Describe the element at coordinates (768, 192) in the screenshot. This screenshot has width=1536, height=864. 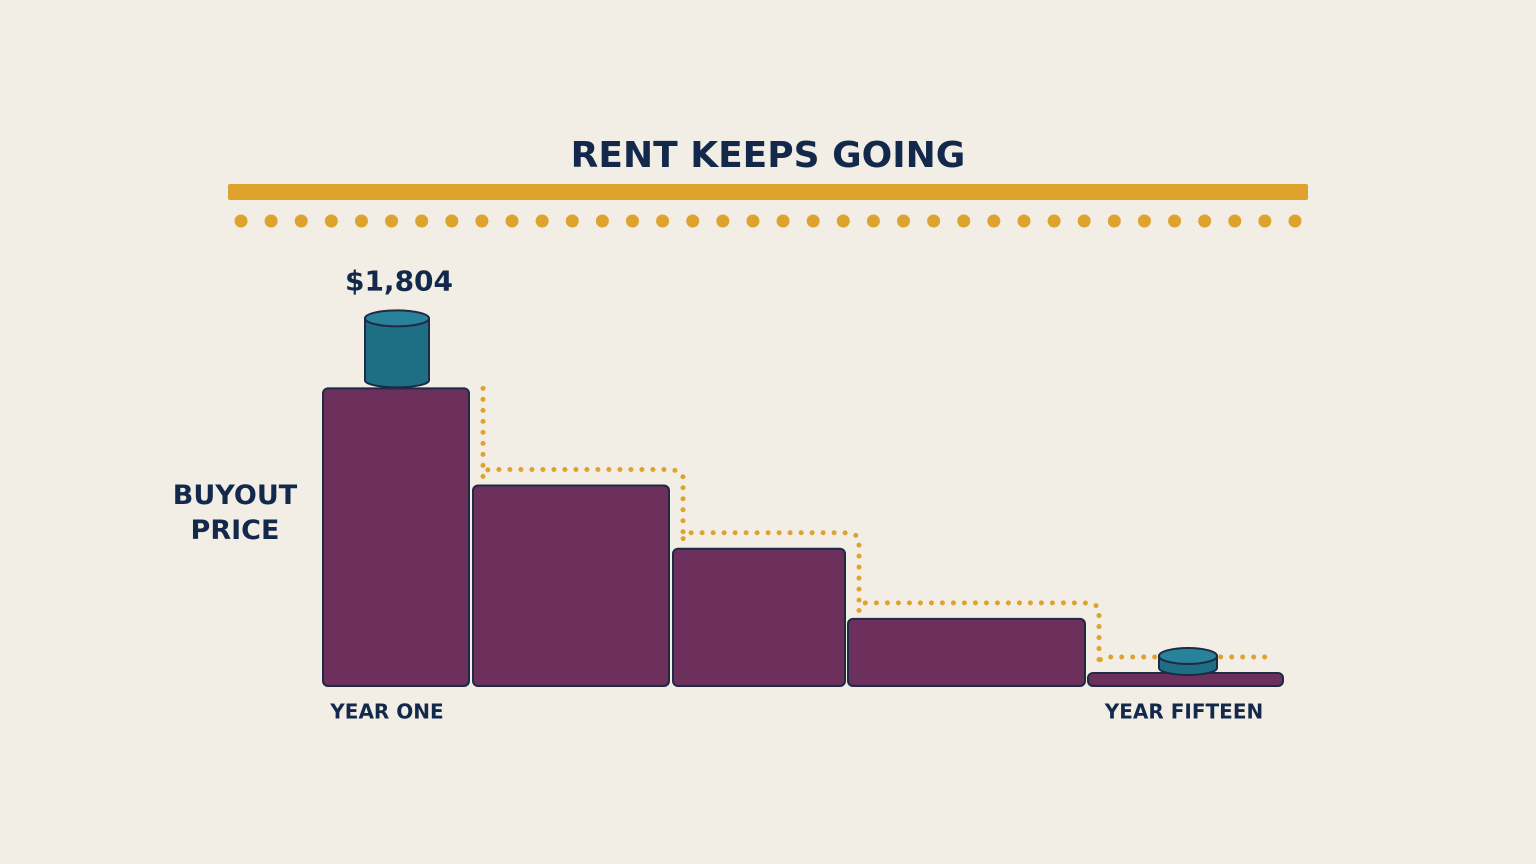
I see `title-underline` at that location.